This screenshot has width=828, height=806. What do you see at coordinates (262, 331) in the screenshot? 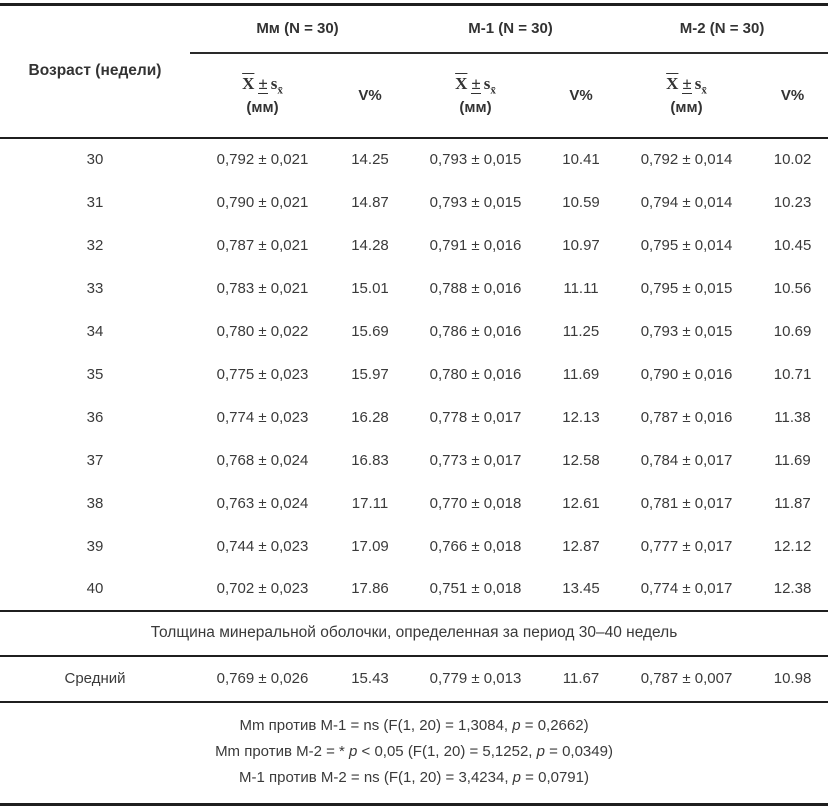
I see `value-cell-mm: 0,780 ± 0,022` at bounding box center [262, 331].